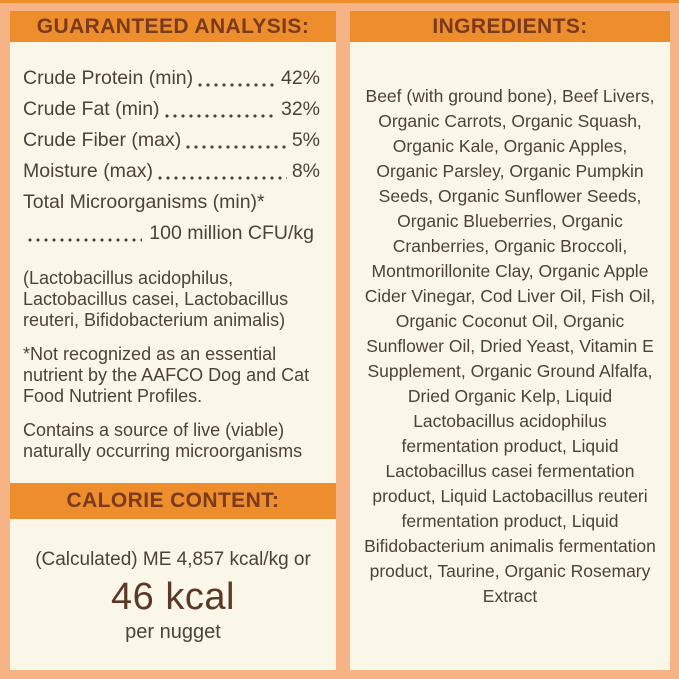 This screenshot has height=679, width=679. What do you see at coordinates (305, 171) in the screenshot?
I see `analysis-value: 8%` at bounding box center [305, 171].